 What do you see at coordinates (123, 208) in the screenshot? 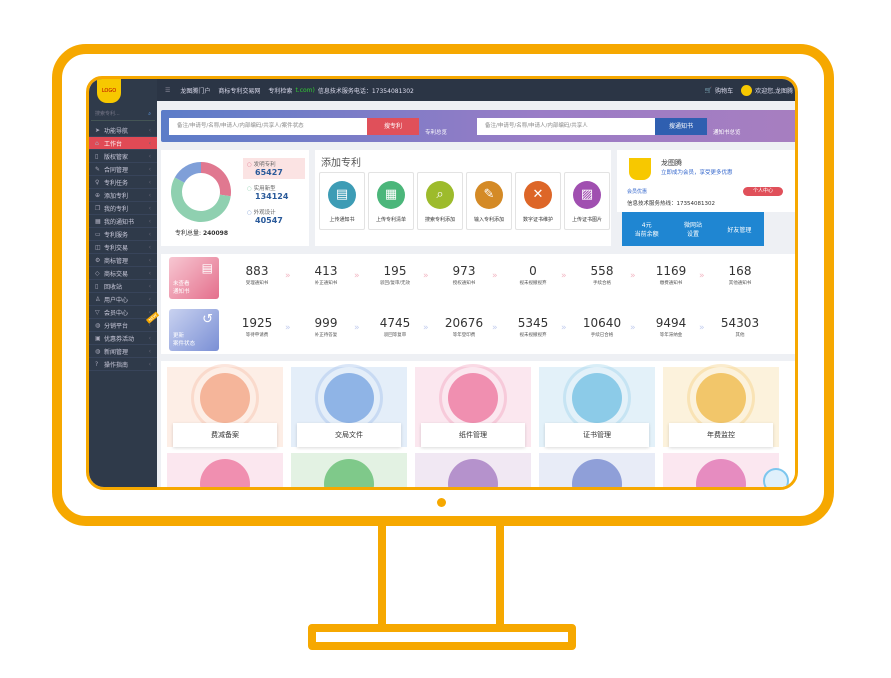
I see `sidebar-item: ❐ 我的专利 ‹` at bounding box center [123, 208].